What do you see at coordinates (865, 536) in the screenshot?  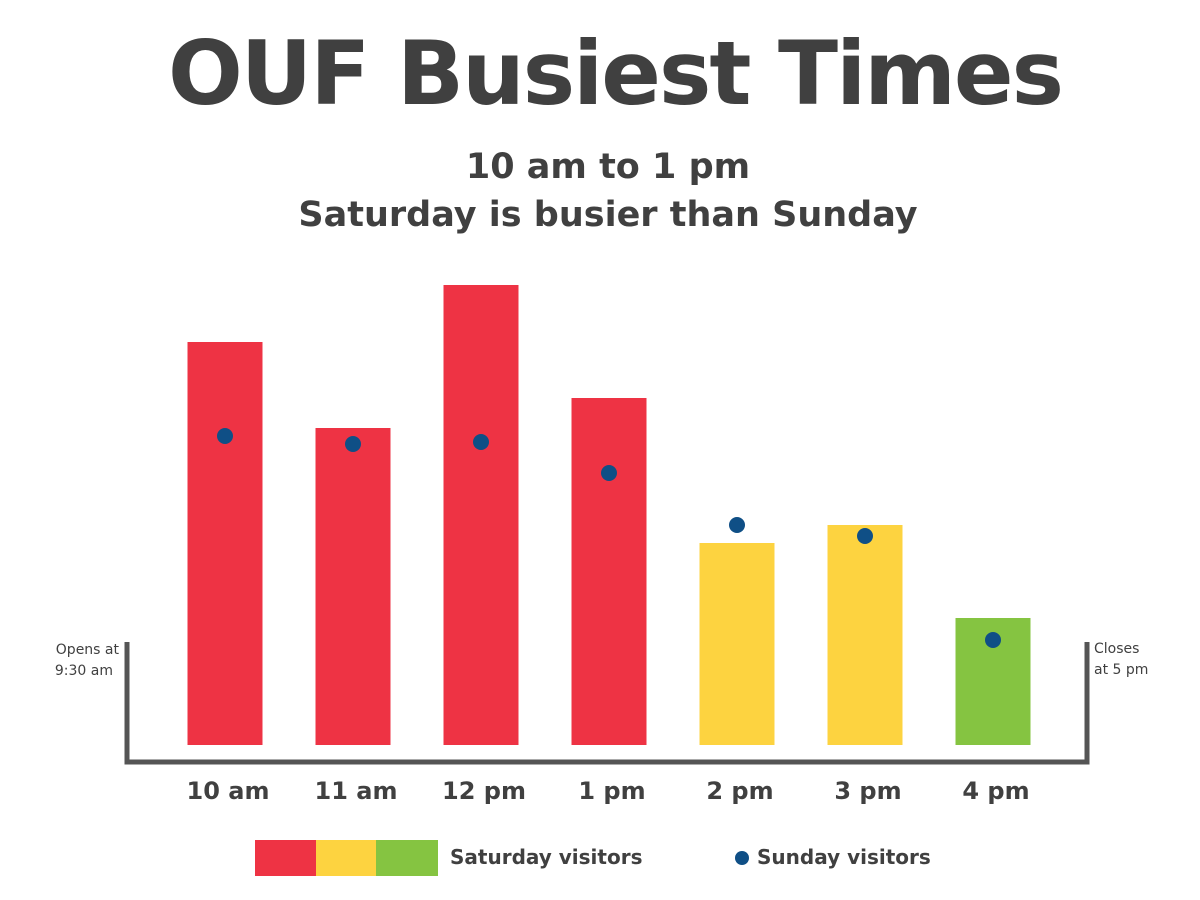 I see `sunday-dot-3-pm` at bounding box center [865, 536].